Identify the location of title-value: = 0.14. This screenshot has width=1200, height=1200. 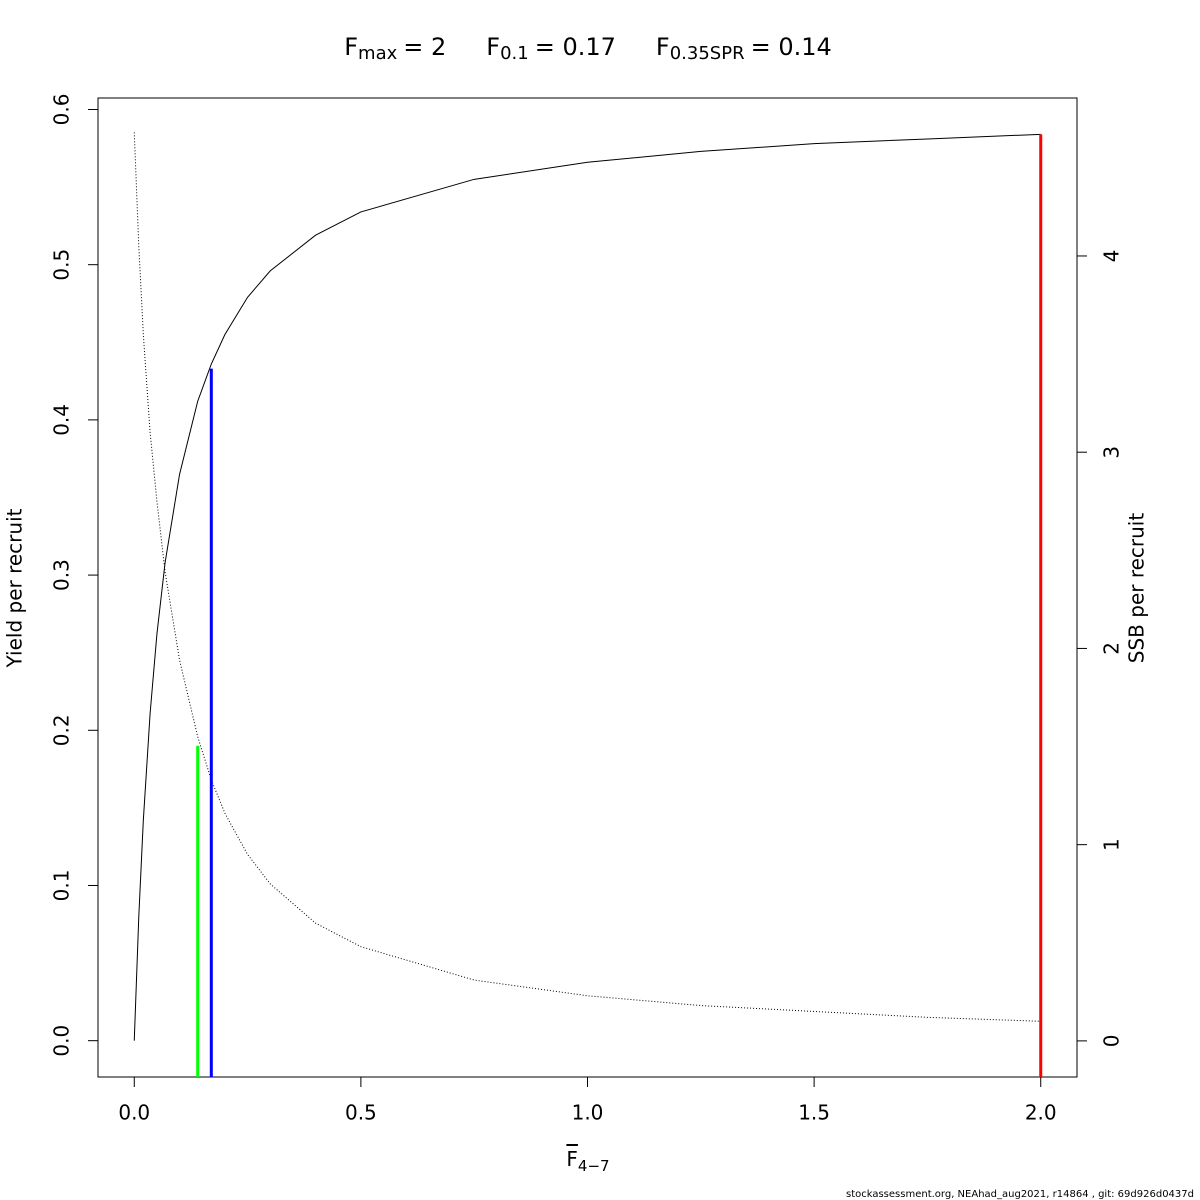
(791, 47).